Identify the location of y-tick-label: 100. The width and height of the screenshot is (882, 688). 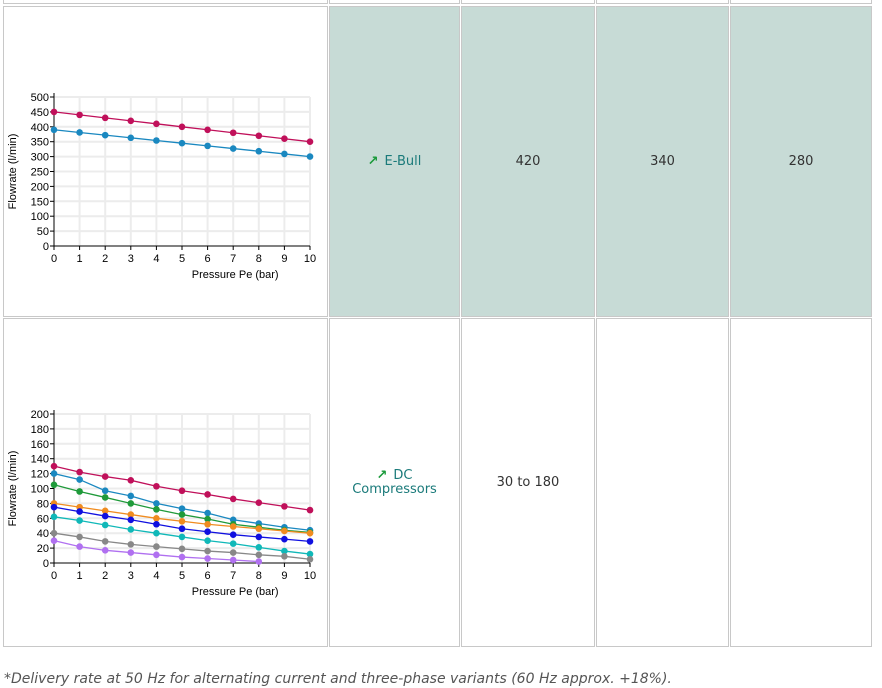
(40, 490).